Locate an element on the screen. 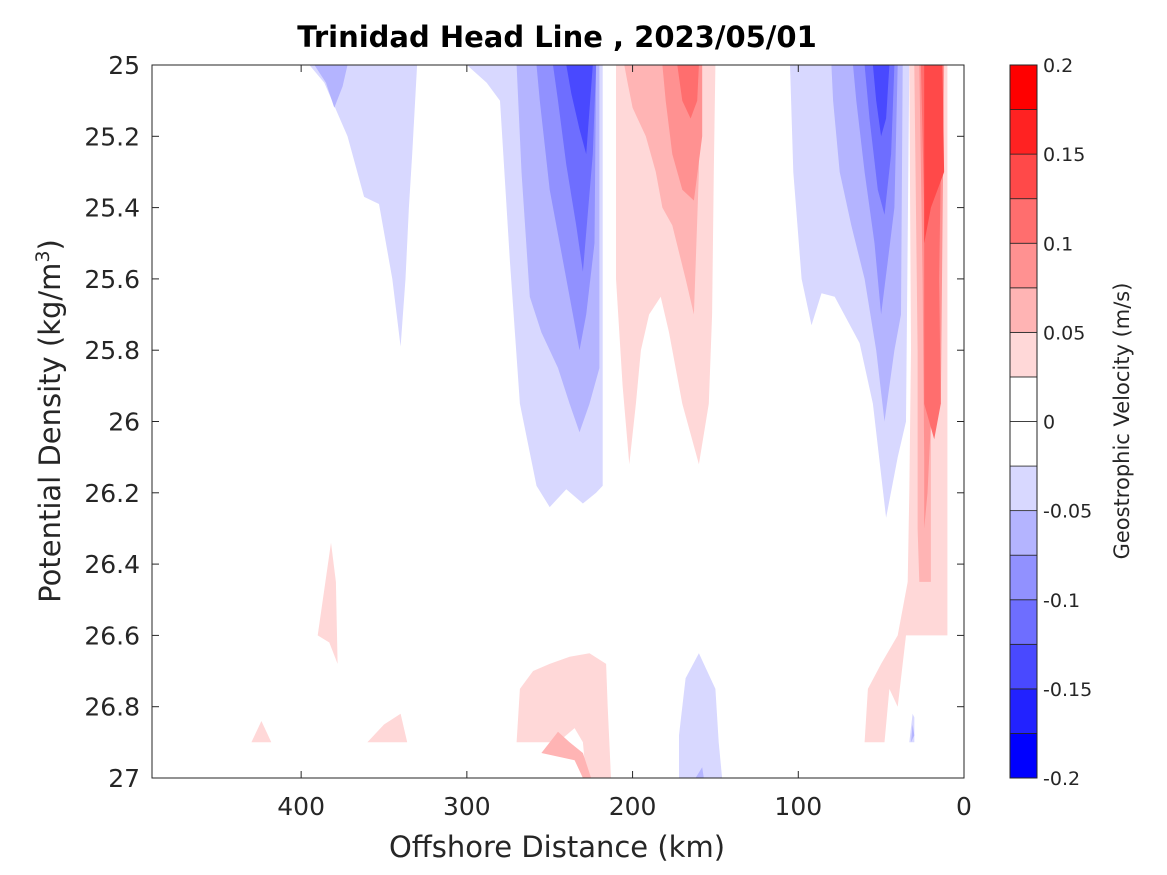  colorbar-tick-label: -0.2 is located at coordinates (1061, 779).